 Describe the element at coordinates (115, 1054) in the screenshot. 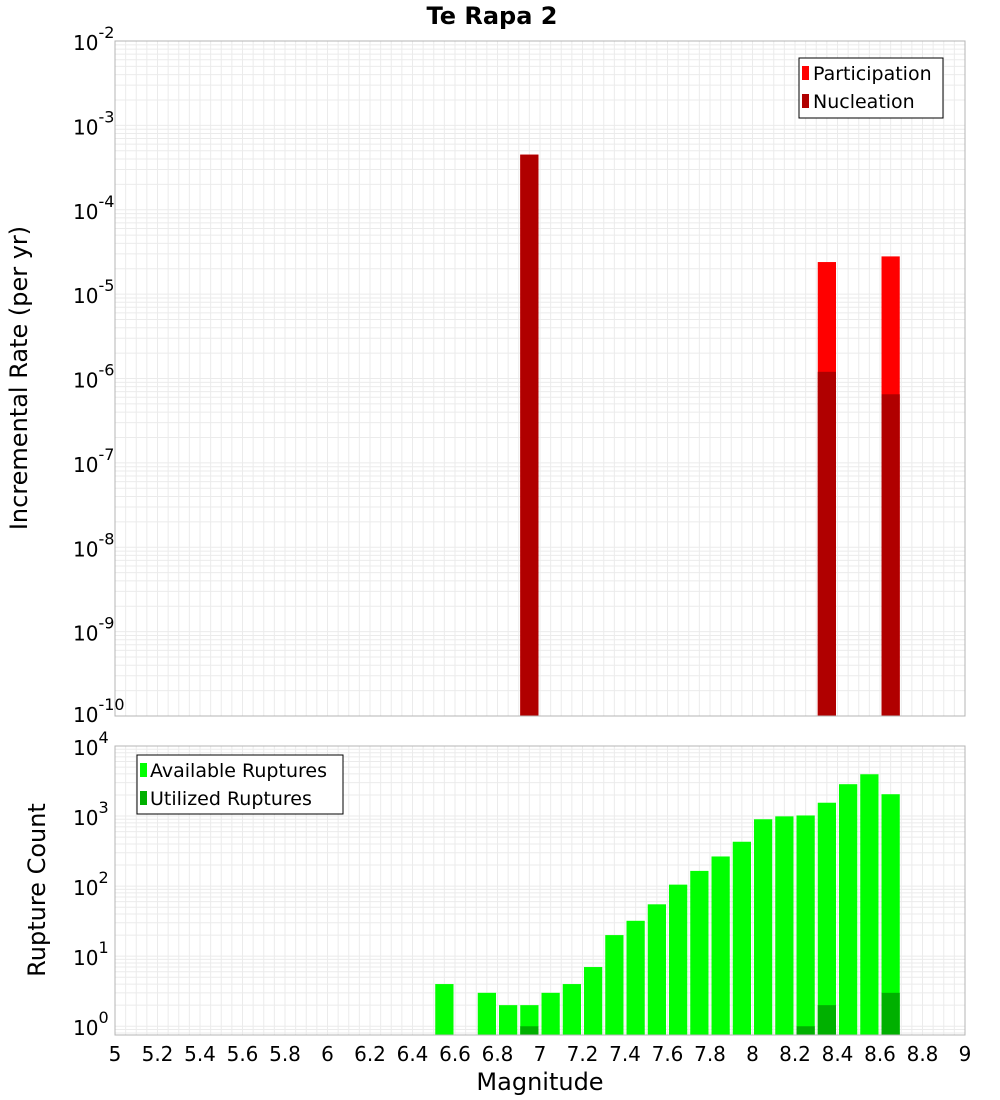

I see `x-tick-label: 5` at that location.